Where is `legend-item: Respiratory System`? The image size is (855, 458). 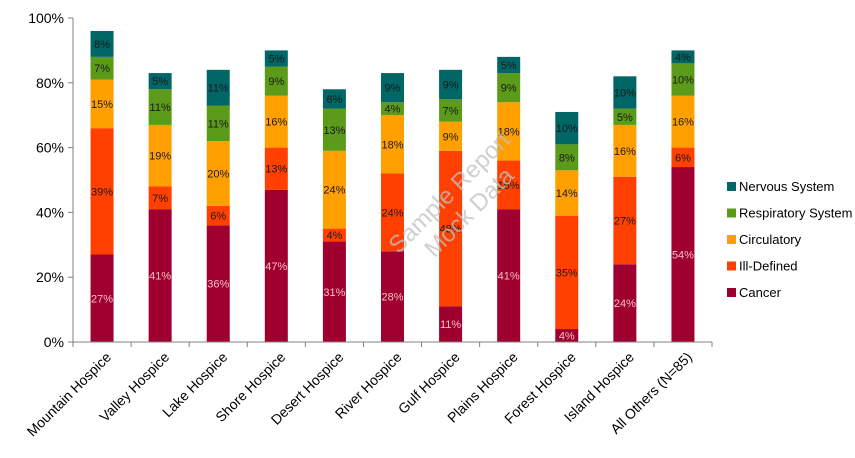
legend-item: Respiratory System is located at coordinates (789, 213).